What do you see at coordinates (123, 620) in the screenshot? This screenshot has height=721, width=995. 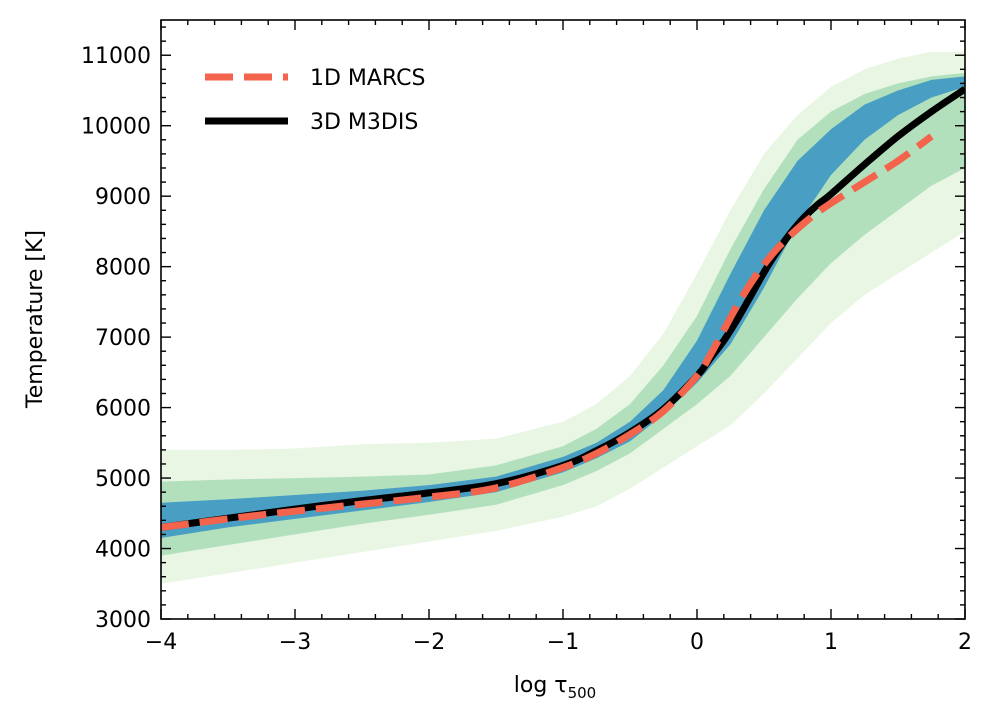 I see `y-tick-label: 3000` at bounding box center [123, 620].